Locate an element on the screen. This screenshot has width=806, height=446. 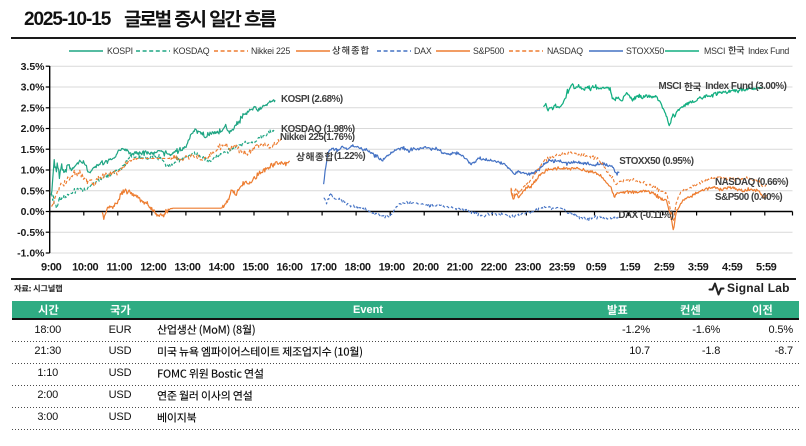
svg-text: 1:59 is located at coordinates (630, 268).